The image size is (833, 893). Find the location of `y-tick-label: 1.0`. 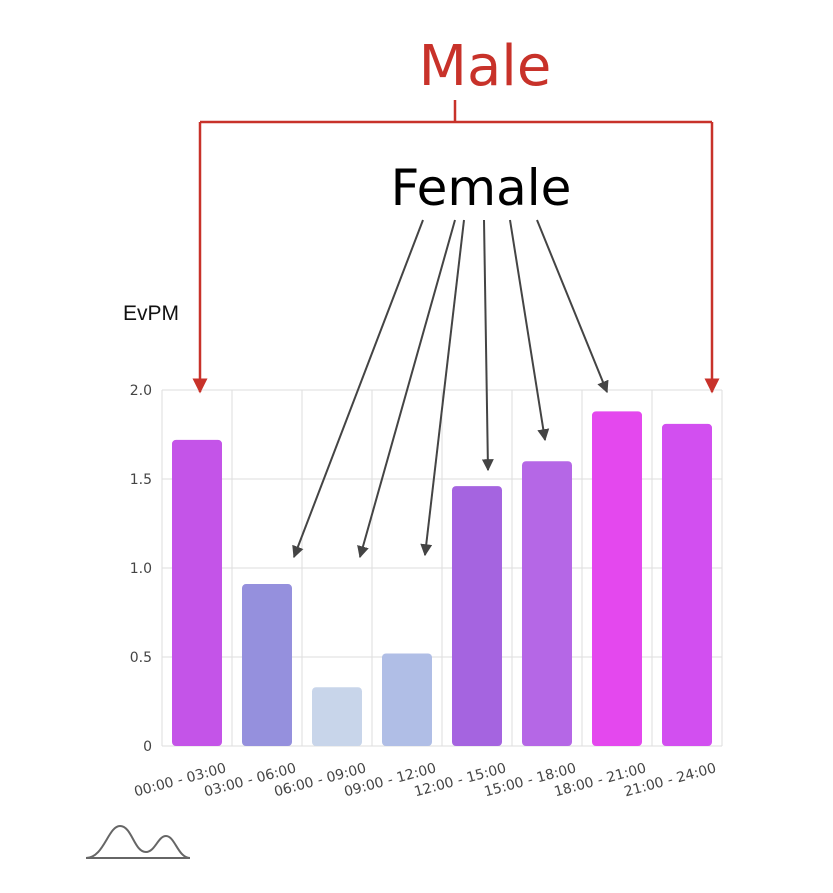

y-tick-label: 1.0 is located at coordinates (141, 569).